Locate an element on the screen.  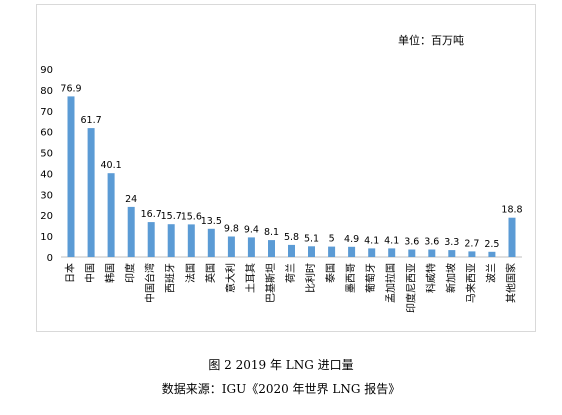
category-label: 中国台湾 is located at coordinates (150, 283).